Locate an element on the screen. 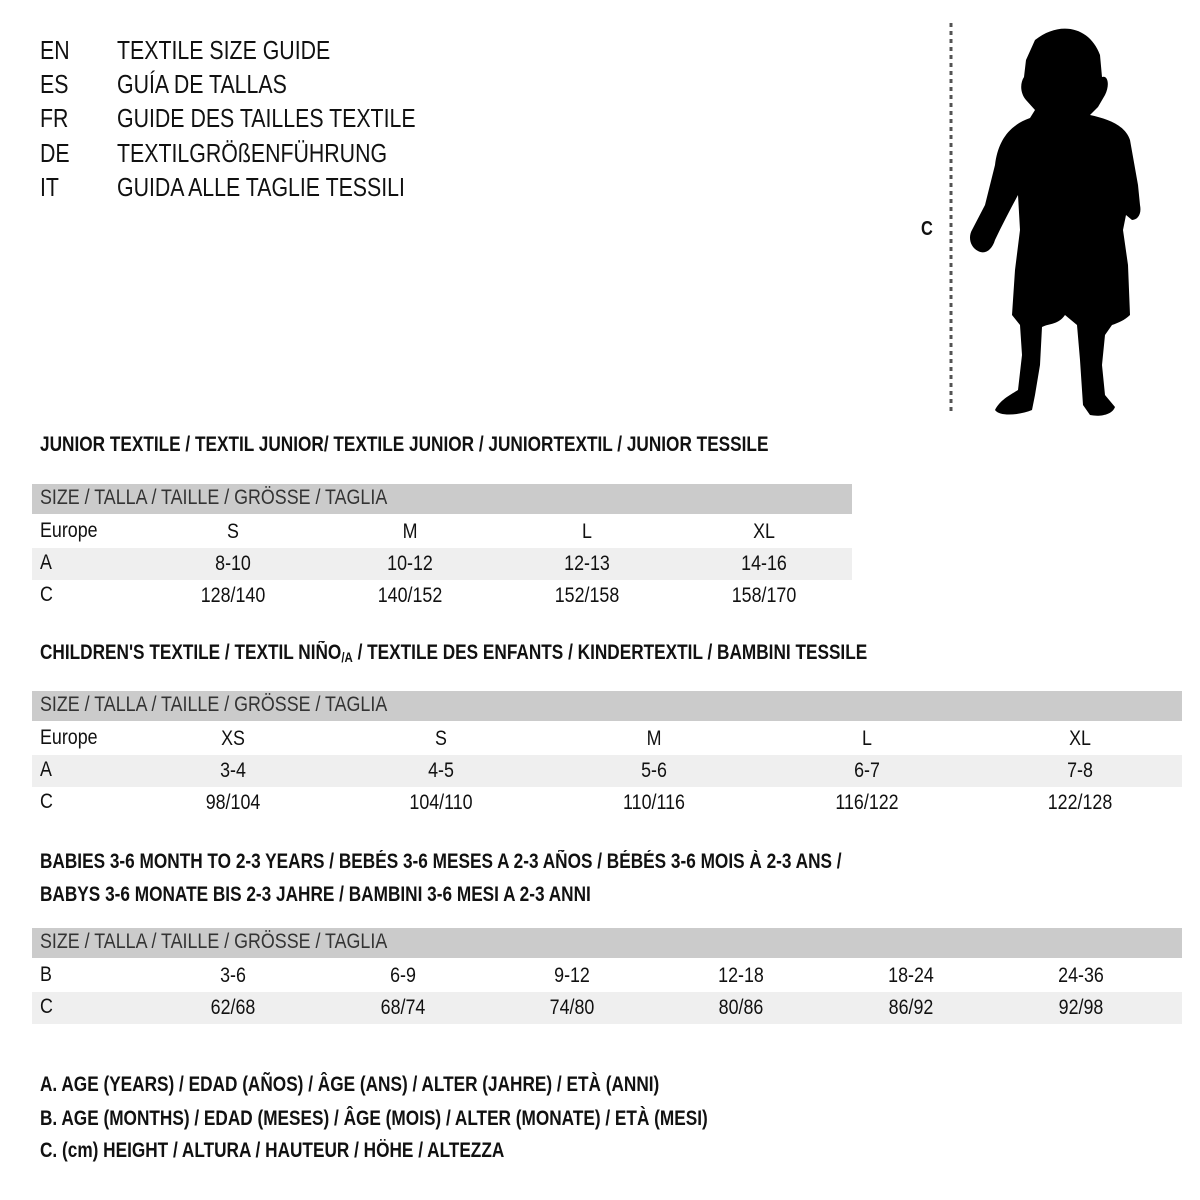 The height and width of the screenshot is (1200, 1200). cell: 12-18 is located at coordinates (741, 975).